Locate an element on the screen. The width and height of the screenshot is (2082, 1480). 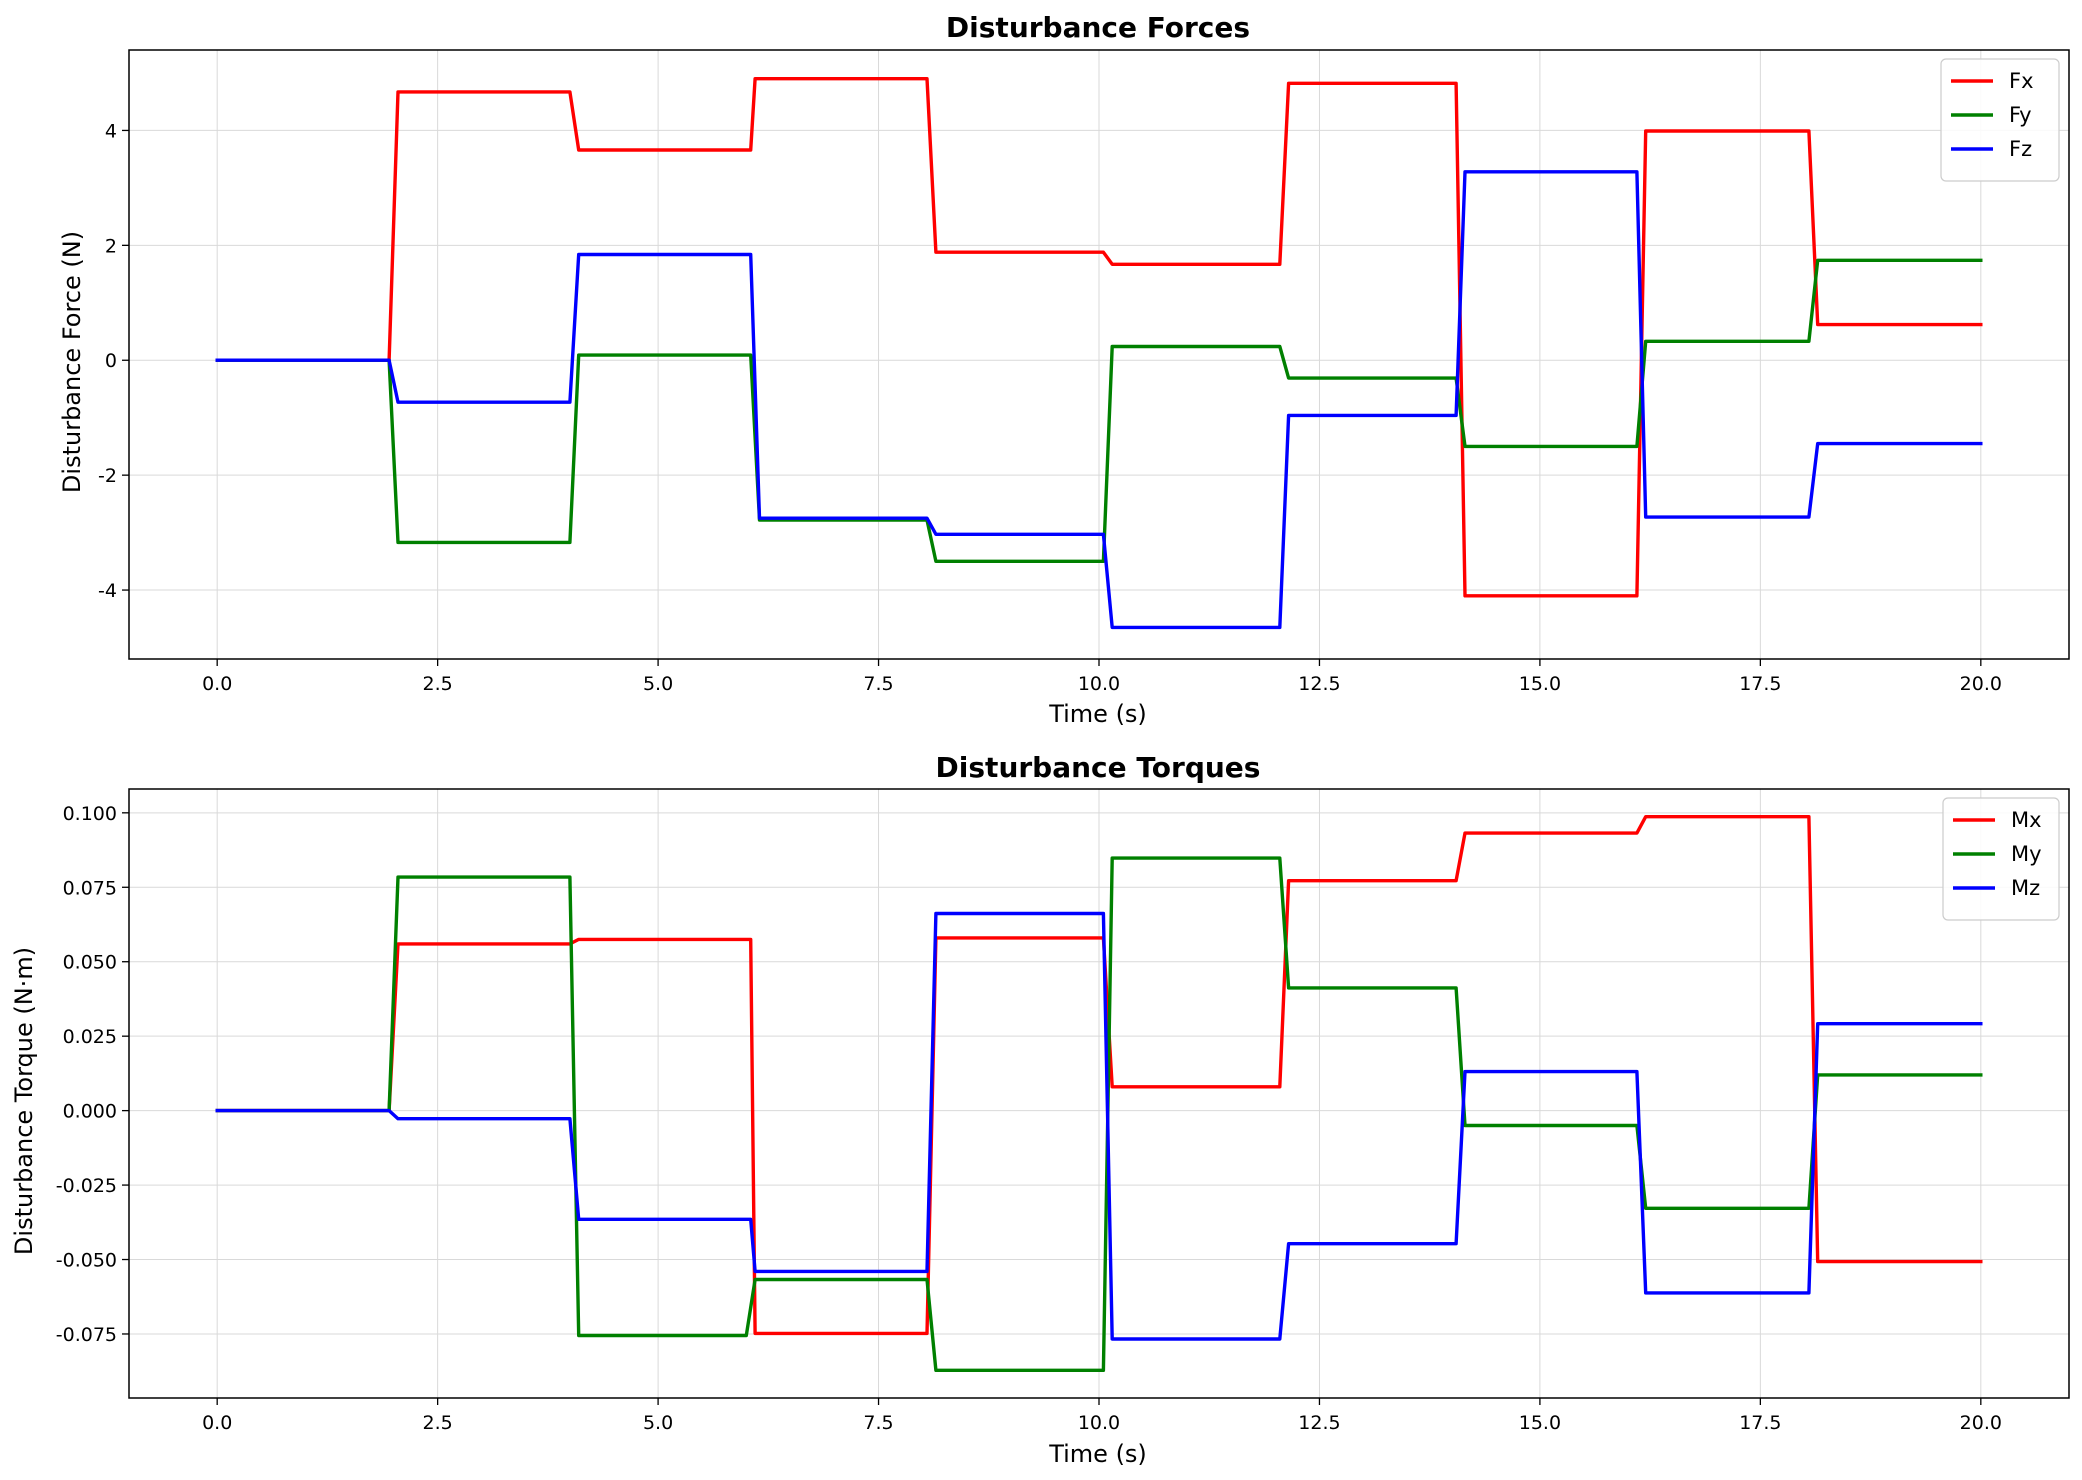
forces-y-tick-label: -2 is located at coordinates (107, 476).